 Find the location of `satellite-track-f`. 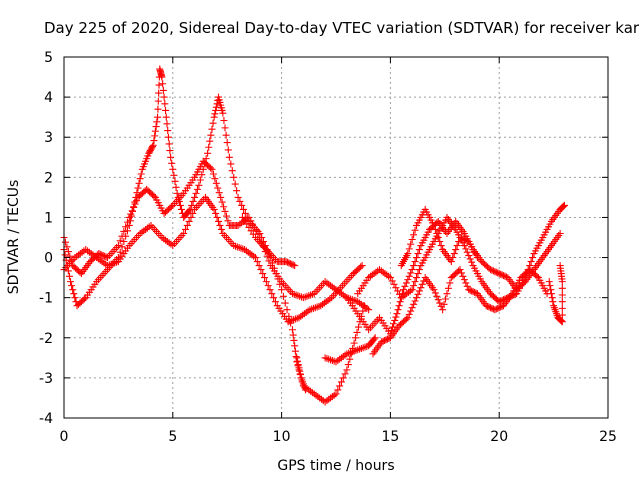

satellite-track-f is located at coordinates (350, 350).